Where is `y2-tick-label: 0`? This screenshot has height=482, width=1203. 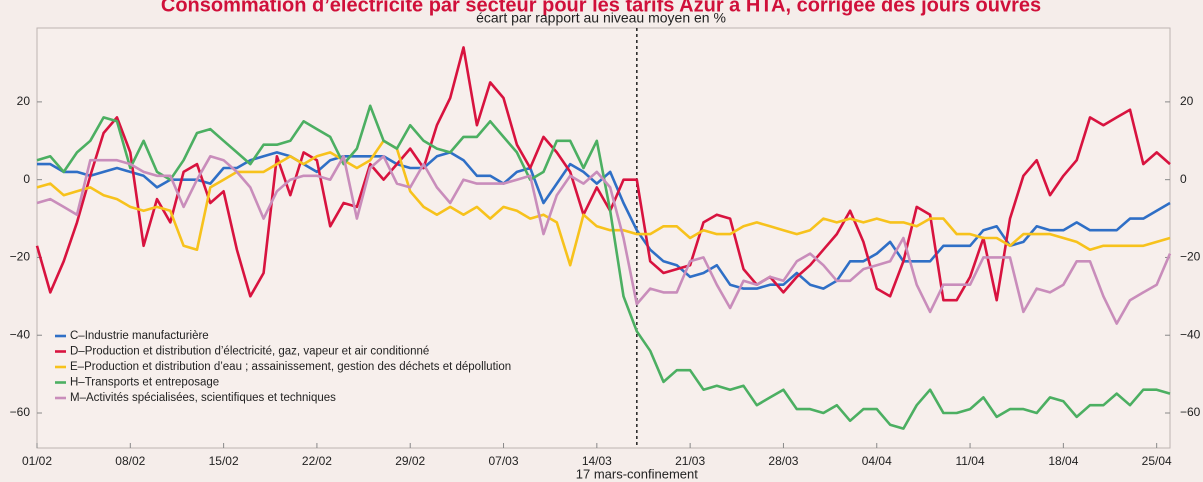
y2-tick-label: 0 is located at coordinates (1183, 179).